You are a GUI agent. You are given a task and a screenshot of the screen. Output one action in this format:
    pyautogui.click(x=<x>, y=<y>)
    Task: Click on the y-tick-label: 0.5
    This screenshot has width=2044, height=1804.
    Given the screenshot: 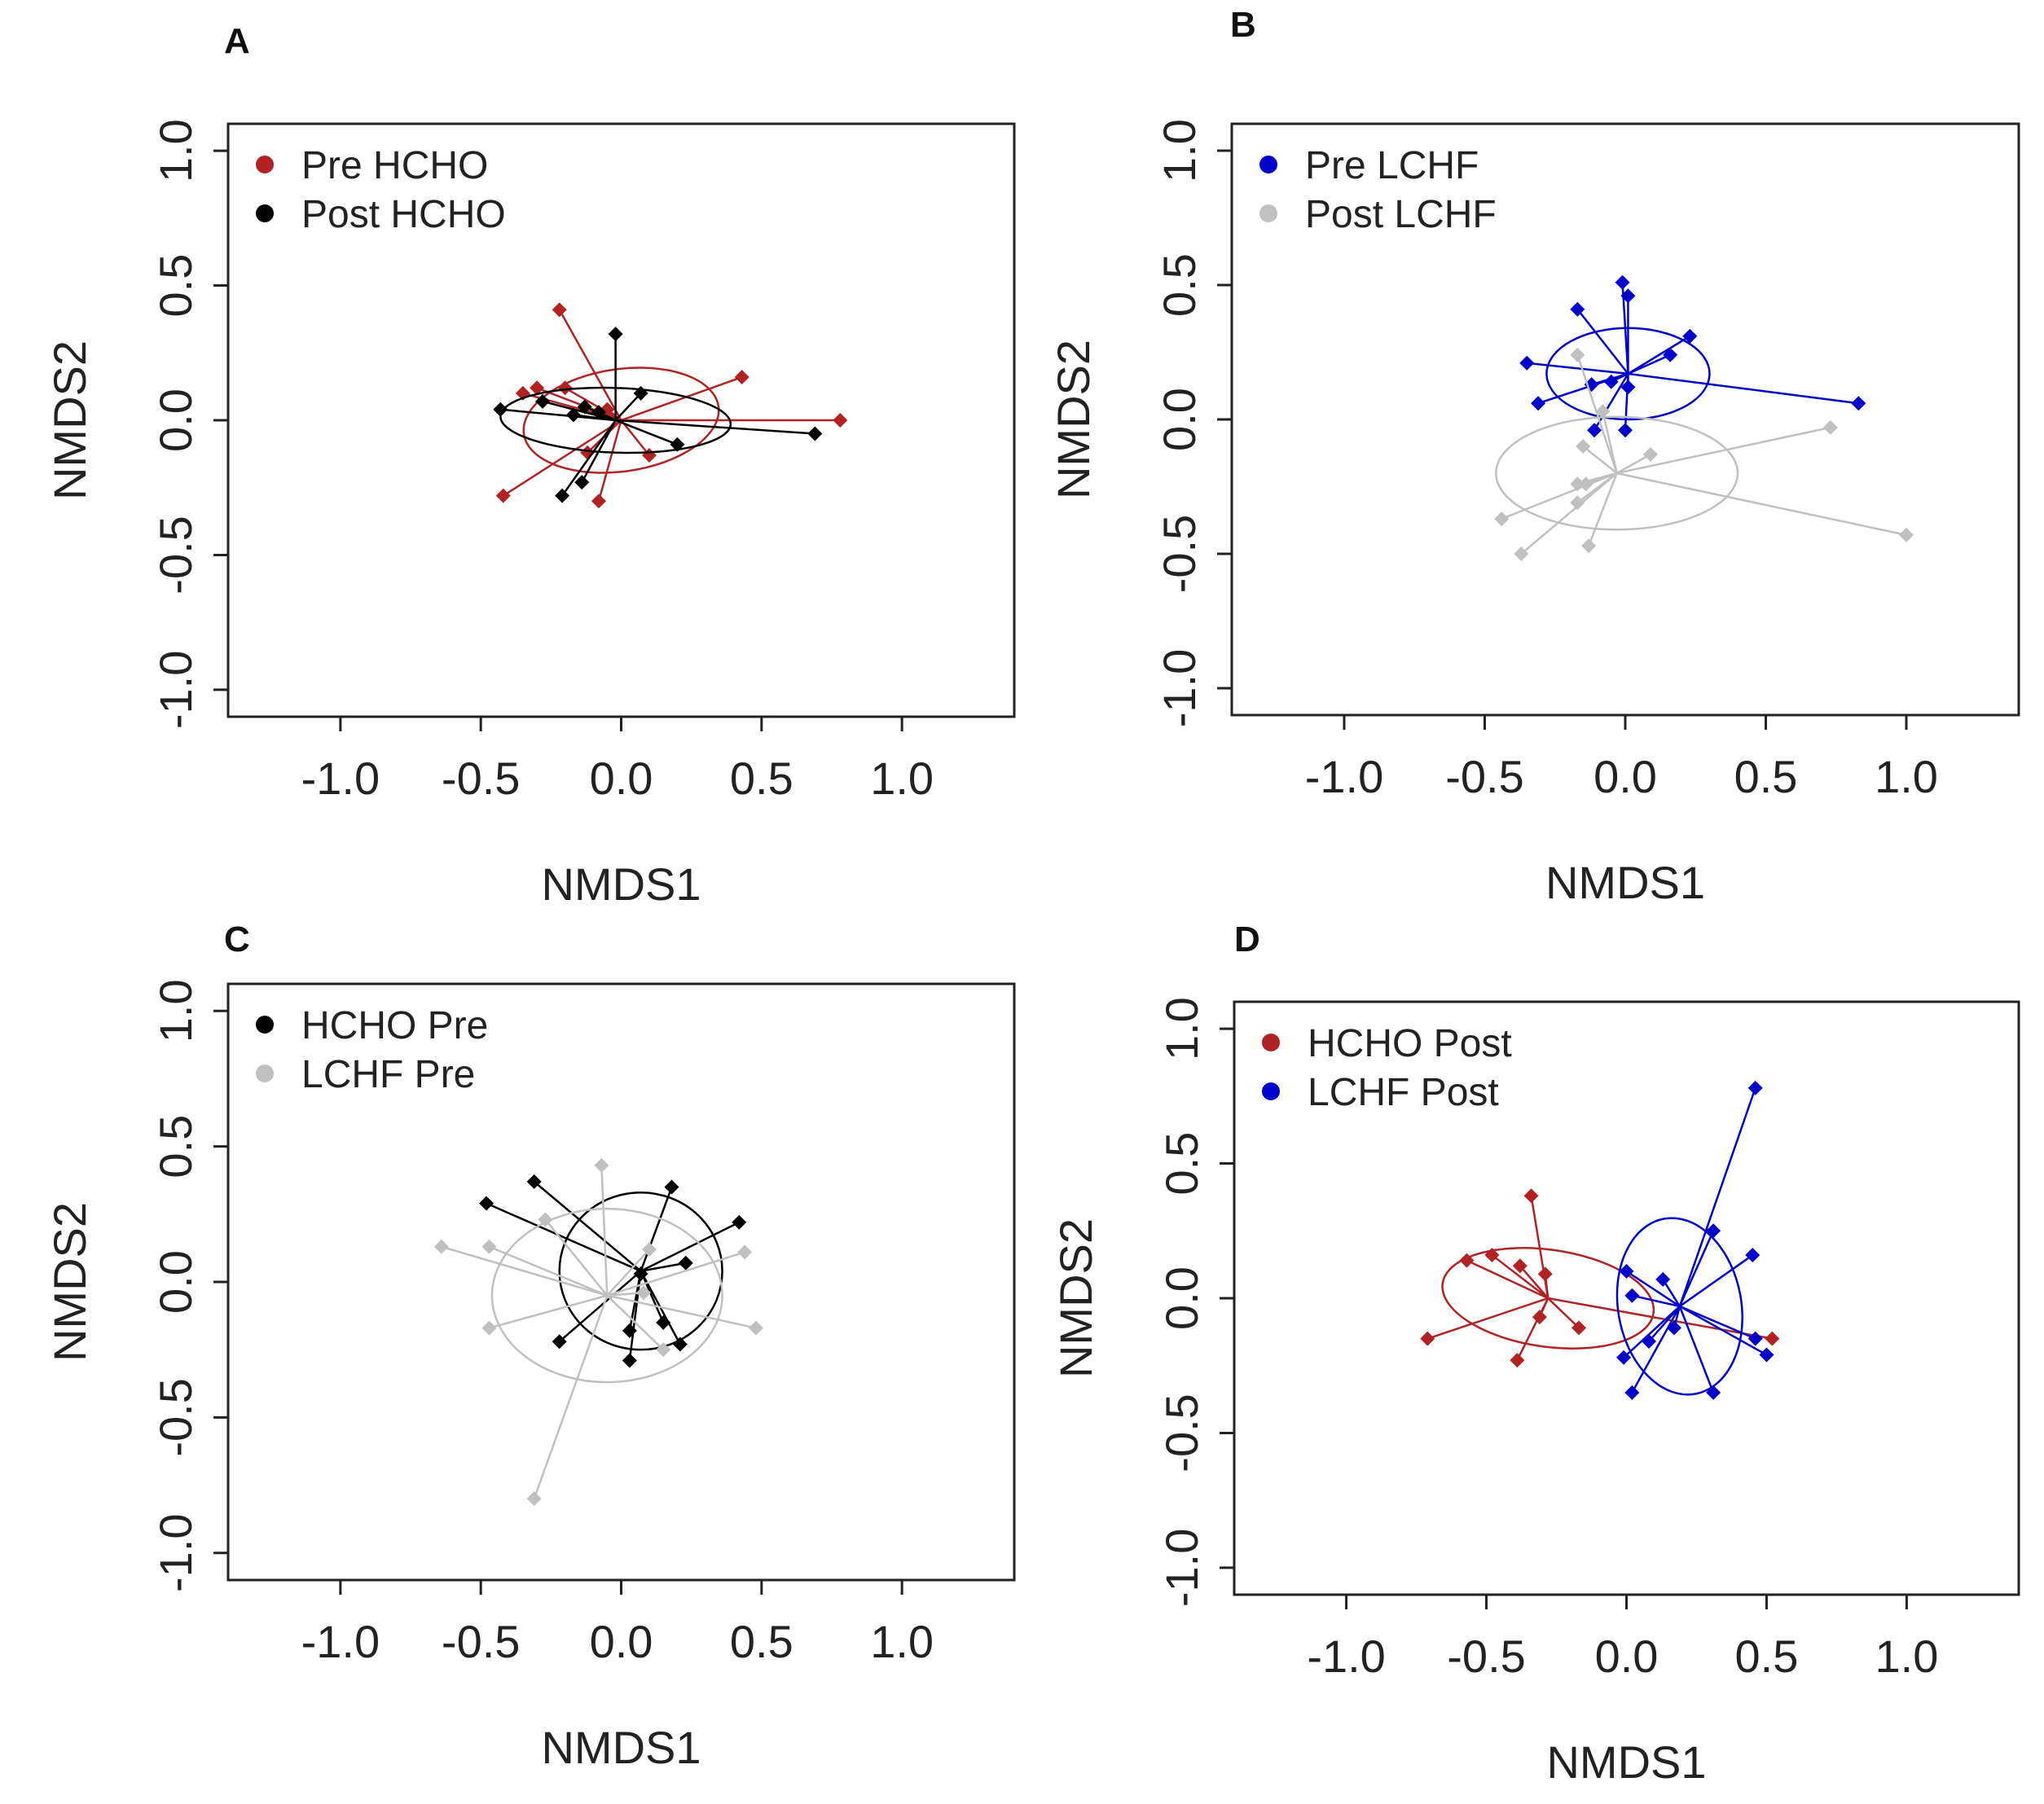 What is the action you would take?
    pyautogui.click(x=176, y=286)
    